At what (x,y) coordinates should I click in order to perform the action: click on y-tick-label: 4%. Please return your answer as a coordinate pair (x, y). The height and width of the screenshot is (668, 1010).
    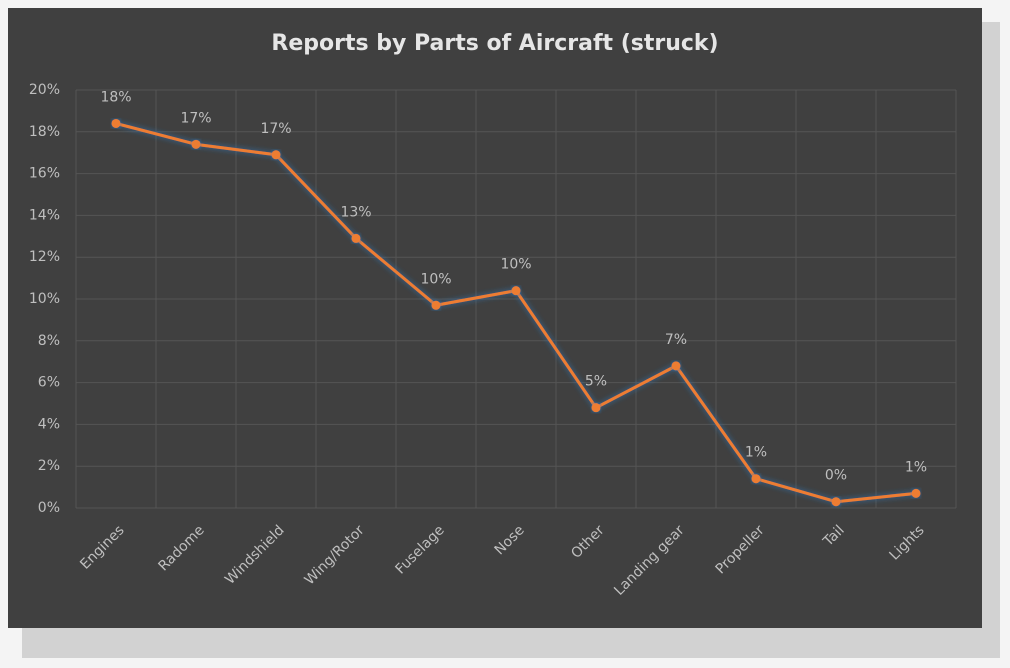
    Looking at the image, I should click on (49, 424).